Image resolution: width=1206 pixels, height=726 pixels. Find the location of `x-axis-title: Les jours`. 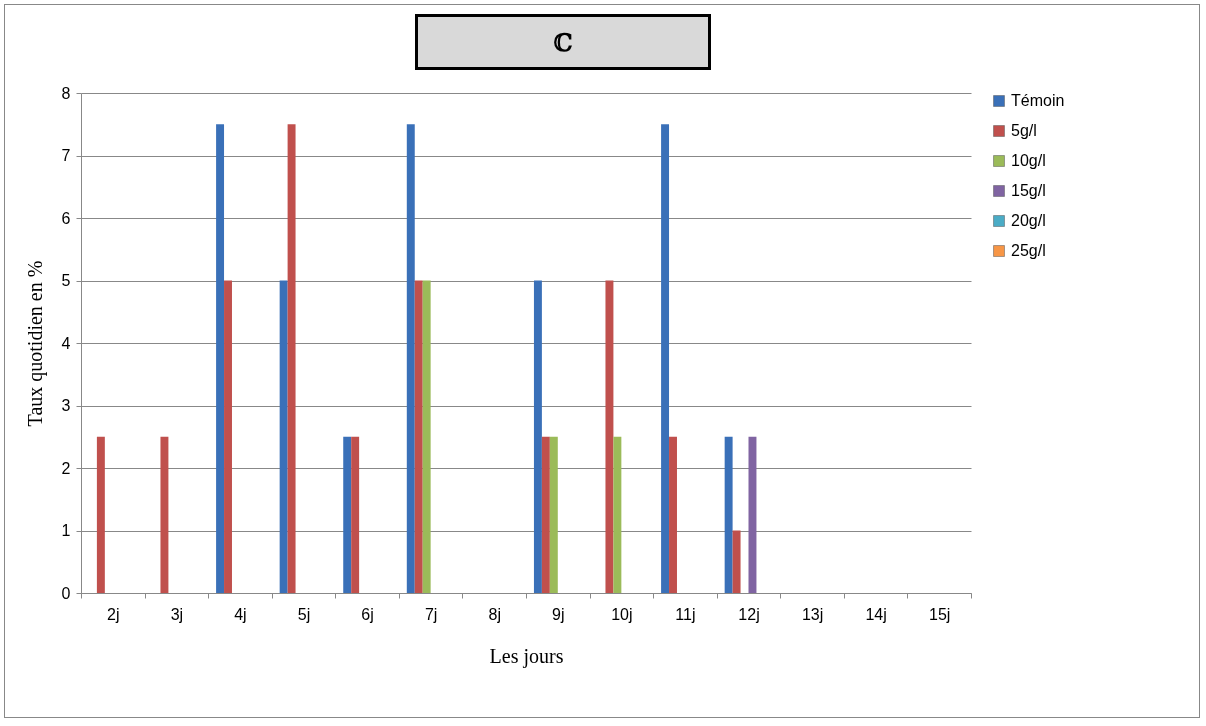

x-axis-title: Les jours is located at coordinates (526, 656).